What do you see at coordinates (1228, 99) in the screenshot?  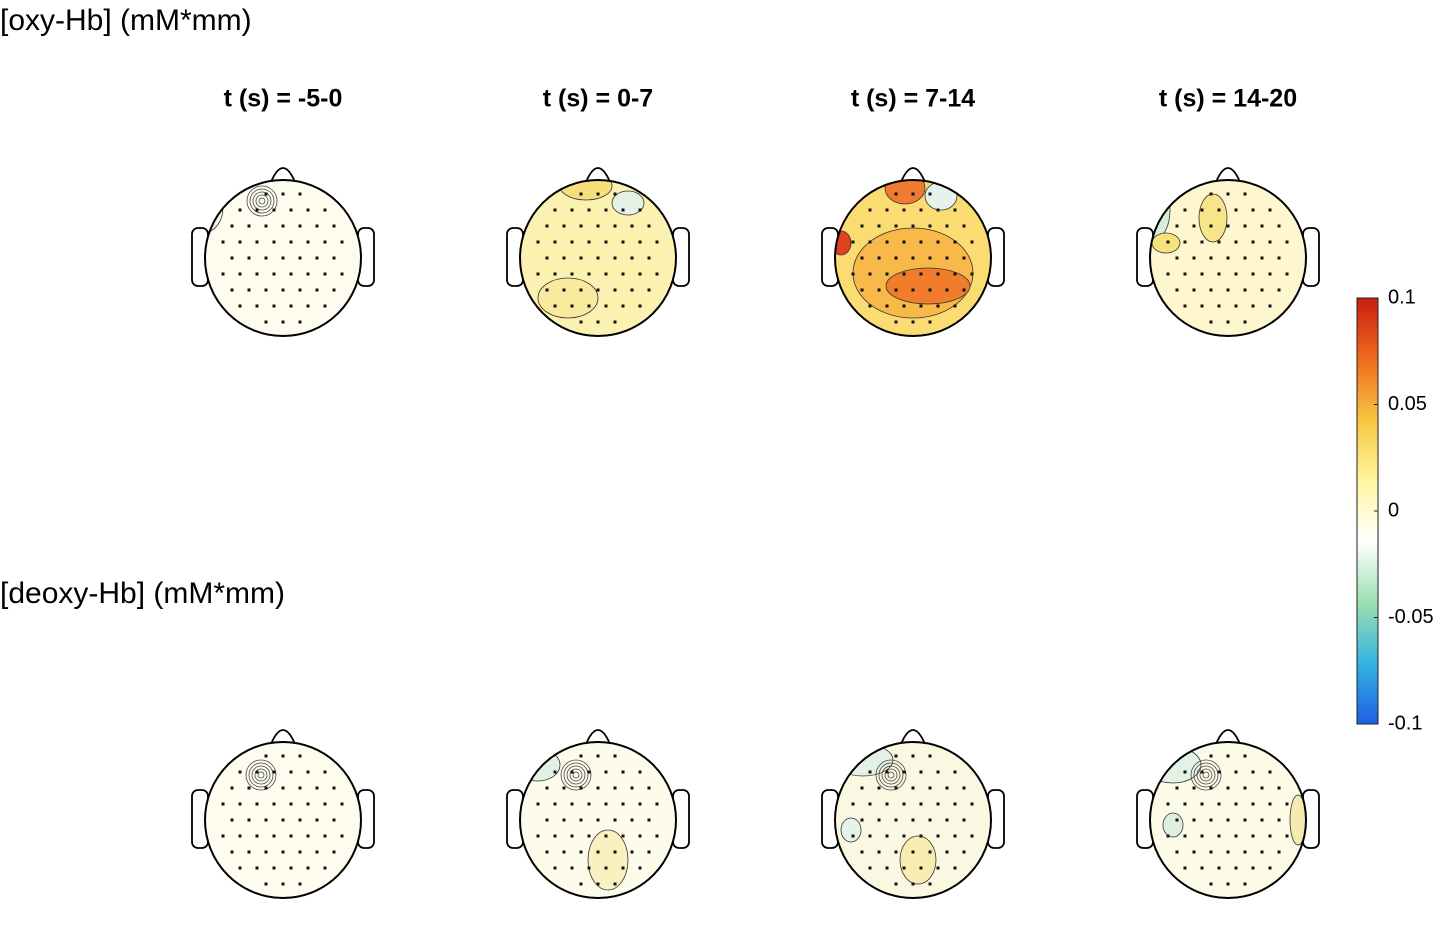 I see `column-title: t (s) = 14-20` at bounding box center [1228, 99].